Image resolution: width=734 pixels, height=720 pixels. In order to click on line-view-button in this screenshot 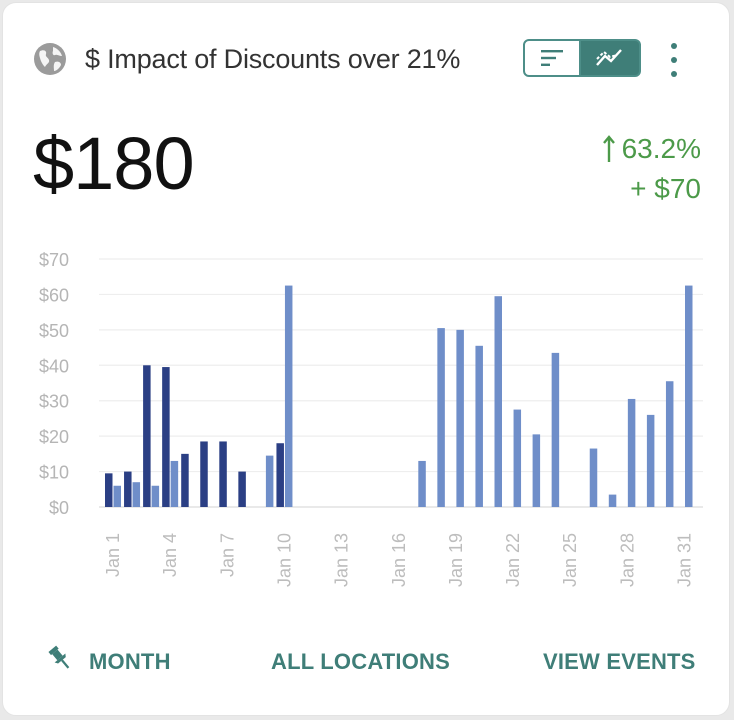, I will do `click(611, 58)`.